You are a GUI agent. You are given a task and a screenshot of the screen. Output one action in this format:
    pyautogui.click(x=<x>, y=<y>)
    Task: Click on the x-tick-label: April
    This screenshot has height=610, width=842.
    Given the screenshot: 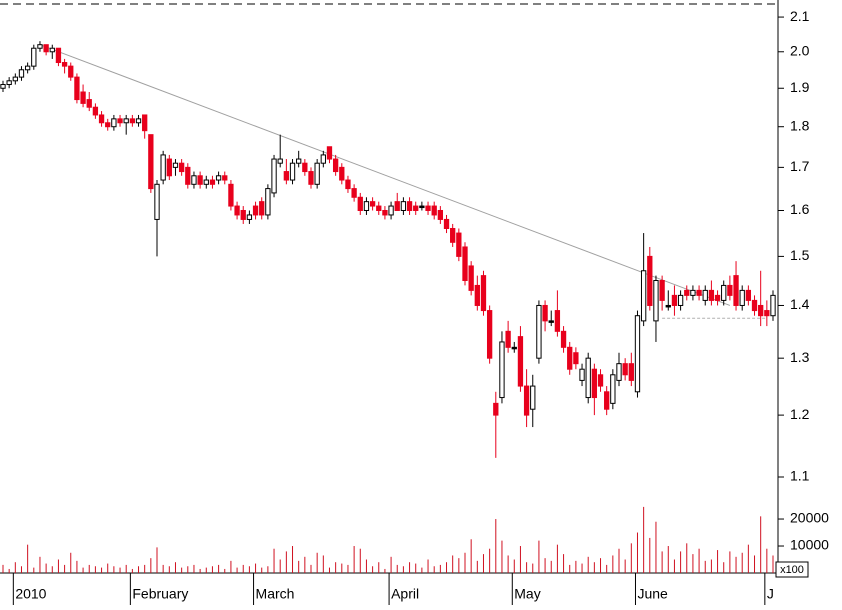 What is the action you would take?
    pyautogui.click(x=405, y=594)
    